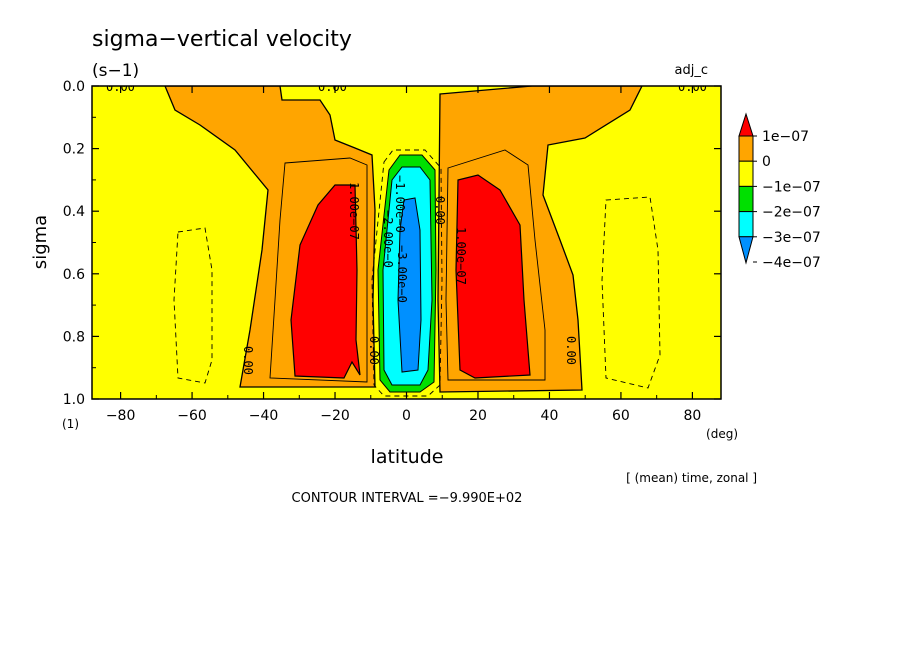 The width and height of the screenshot is (904, 654). What do you see at coordinates (74, 275) in the screenshot?
I see `y-tick-label: 0.6` at bounding box center [74, 275].